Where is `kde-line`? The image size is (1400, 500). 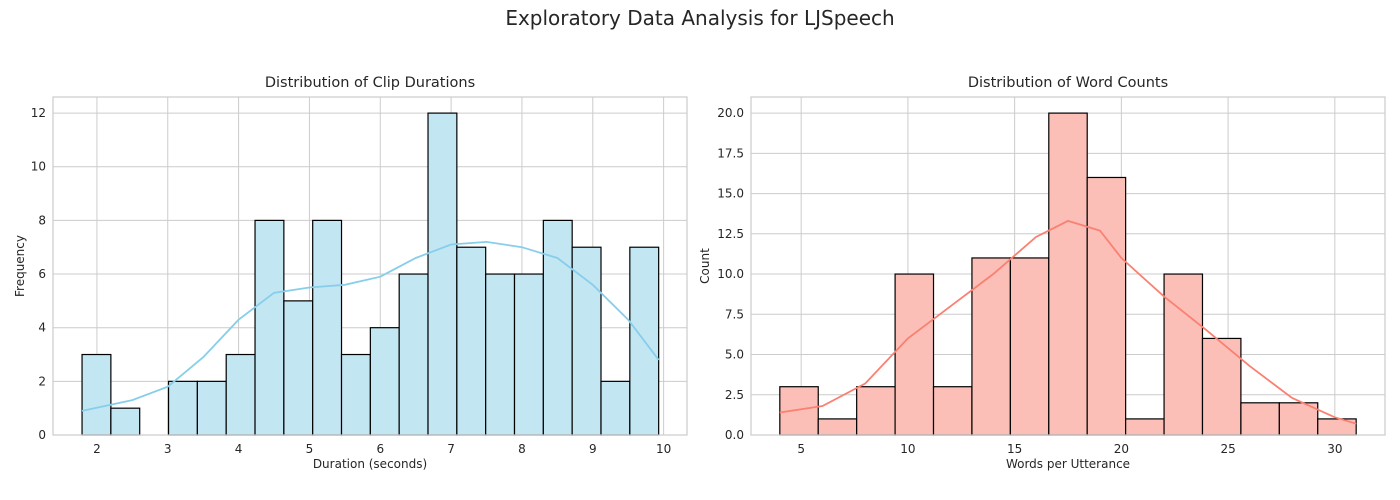 kde-line is located at coordinates (370, 326).